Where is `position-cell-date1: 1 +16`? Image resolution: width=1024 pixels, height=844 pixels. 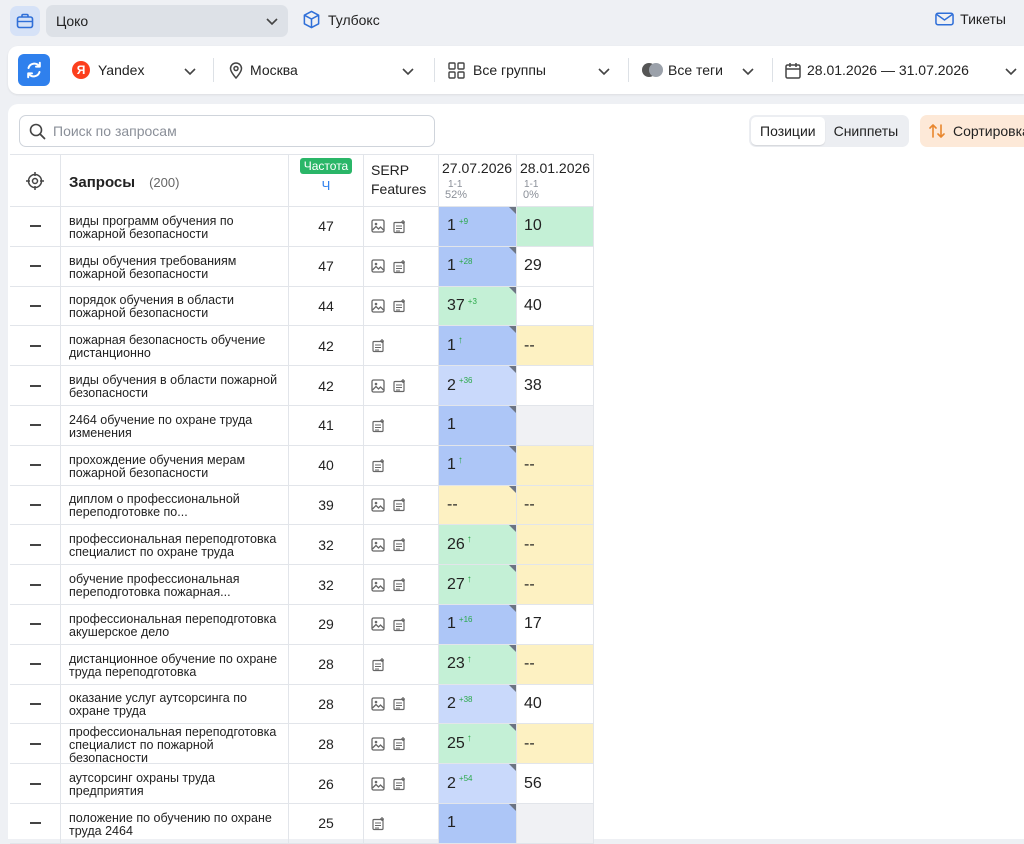 position-cell-date1: 1 +16 is located at coordinates (478, 624).